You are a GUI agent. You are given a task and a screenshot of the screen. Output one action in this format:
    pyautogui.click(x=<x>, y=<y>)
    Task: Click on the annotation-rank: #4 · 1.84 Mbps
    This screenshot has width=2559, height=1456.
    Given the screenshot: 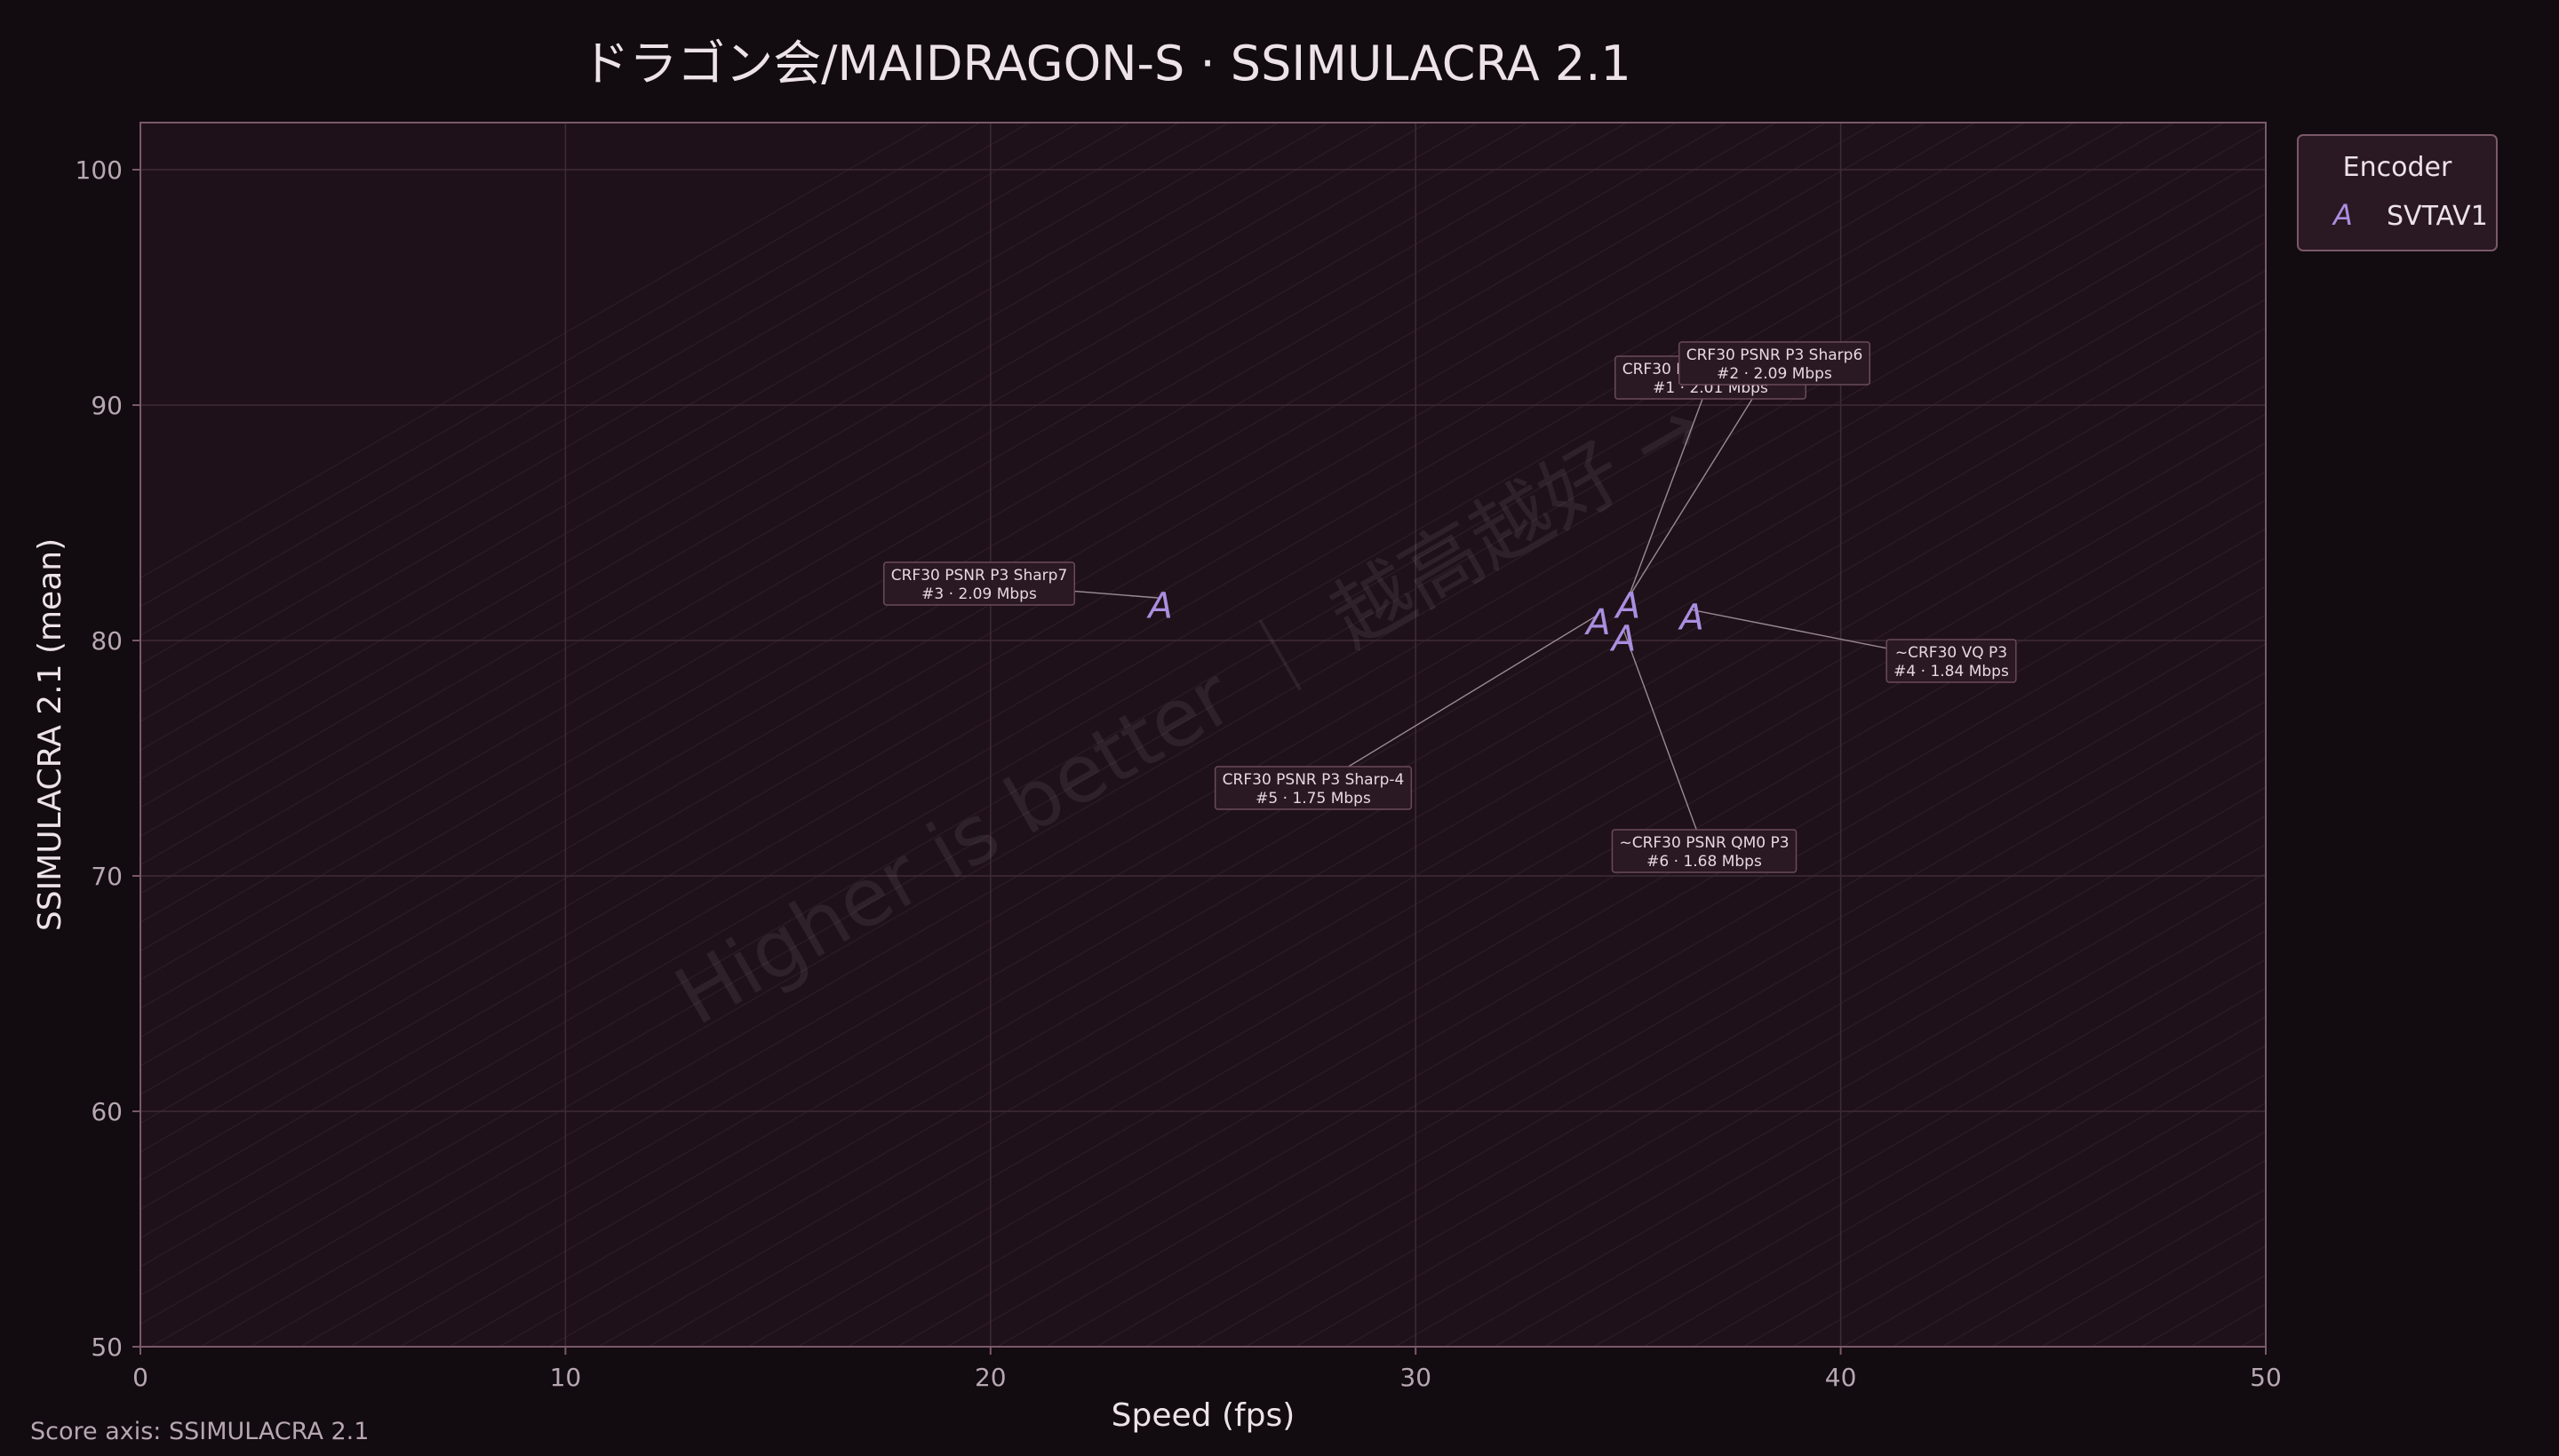 What is the action you would take?
    pyautogui.click(x=1951, y=671)
    